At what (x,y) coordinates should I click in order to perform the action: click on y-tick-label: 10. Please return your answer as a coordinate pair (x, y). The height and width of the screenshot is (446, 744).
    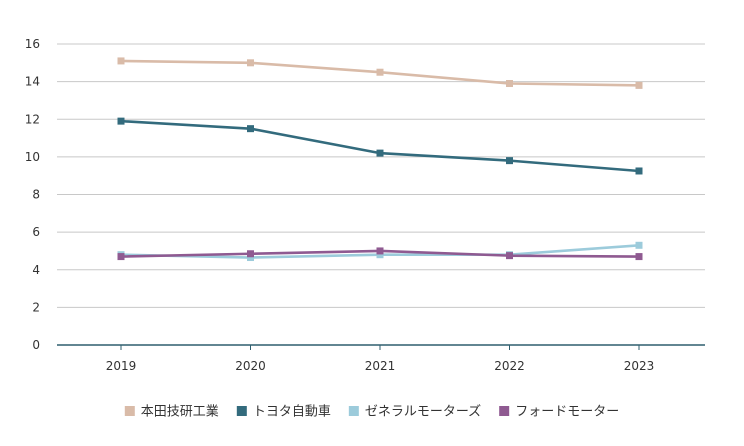
    Looking at the image, I should click on (32, 157).